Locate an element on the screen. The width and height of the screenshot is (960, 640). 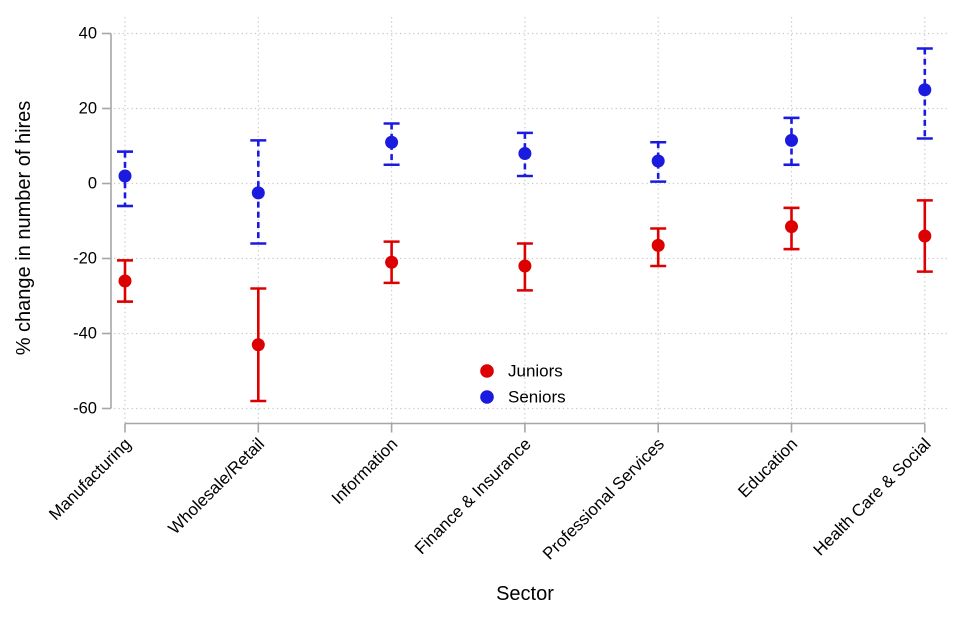
legend-dot-seniors is located at coordinates (487, 397).